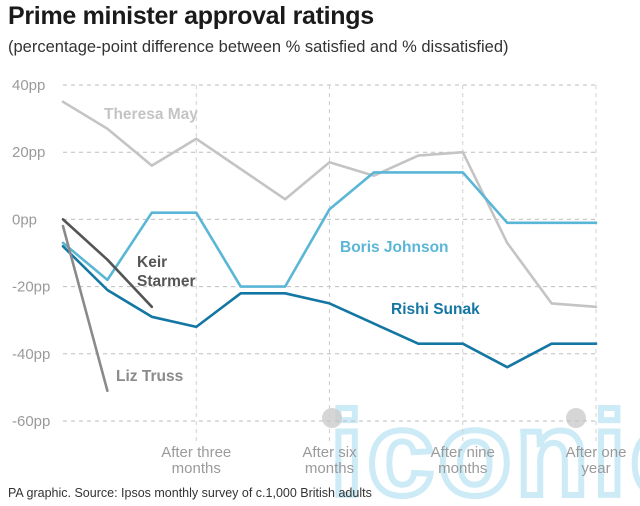 Image resolution: width=640 pixels, height=506 pixels. I want to click on y-tick-label: 20pp, so click(28, 152).